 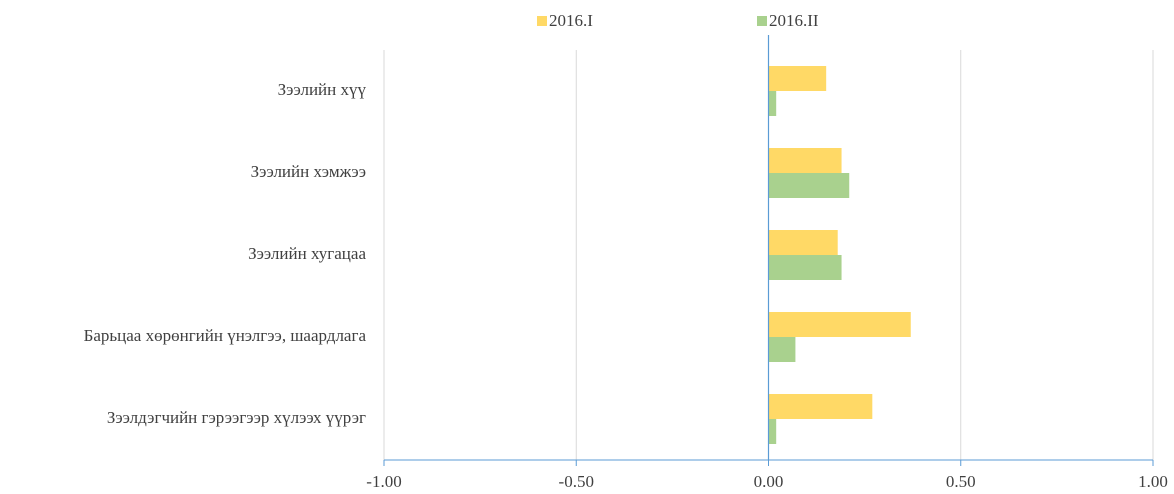 I want to click on x-tick-label: 0.50, so click(x=961, y=481).